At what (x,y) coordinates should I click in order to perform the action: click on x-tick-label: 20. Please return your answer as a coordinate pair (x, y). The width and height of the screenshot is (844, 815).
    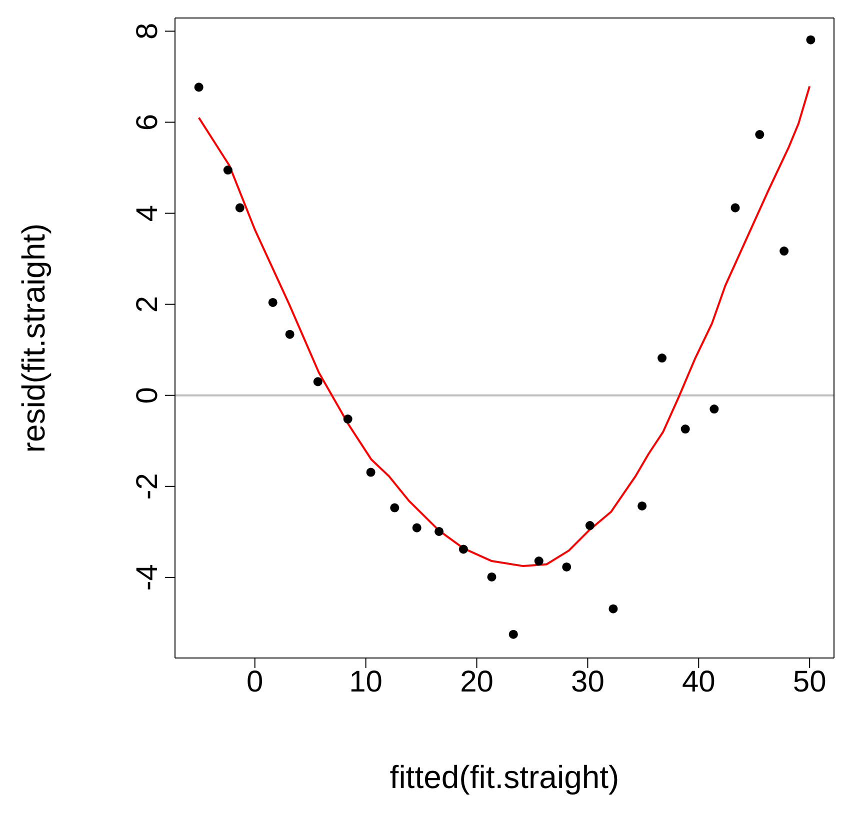
    Looking at the image, I should click on (477, 681).